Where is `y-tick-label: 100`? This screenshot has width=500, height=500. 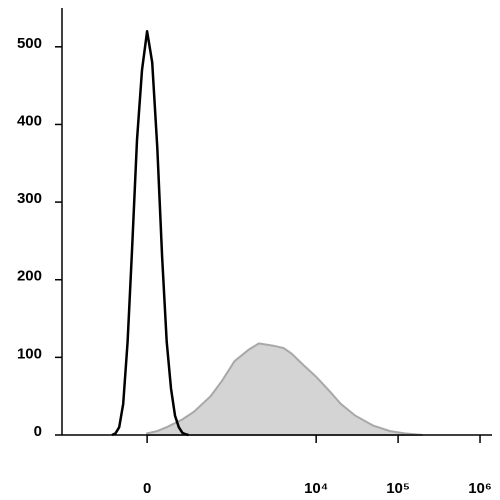
y-tick-label: 100 is located at coordinates (29, 353).